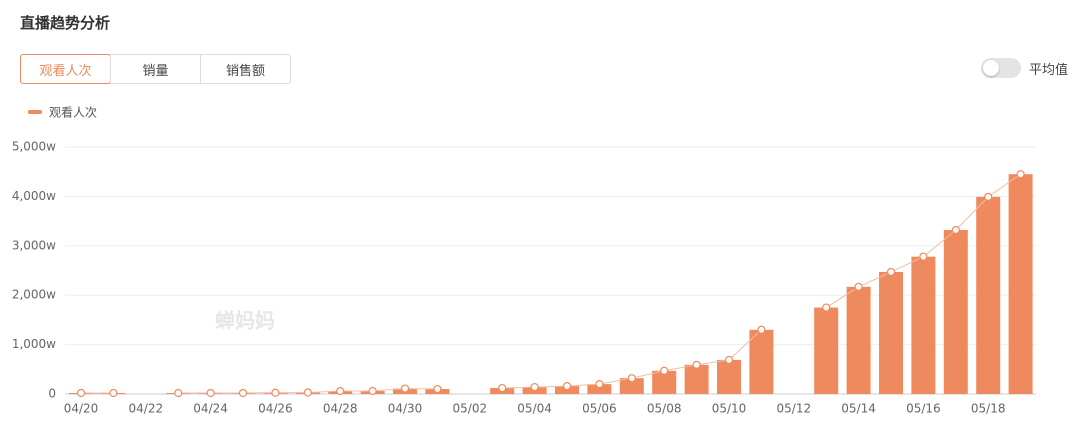  What do you see at coordinates (275, 409) in the screenshot?
I see `x-tick-label: 04/26` at bounding box center [275, 409].